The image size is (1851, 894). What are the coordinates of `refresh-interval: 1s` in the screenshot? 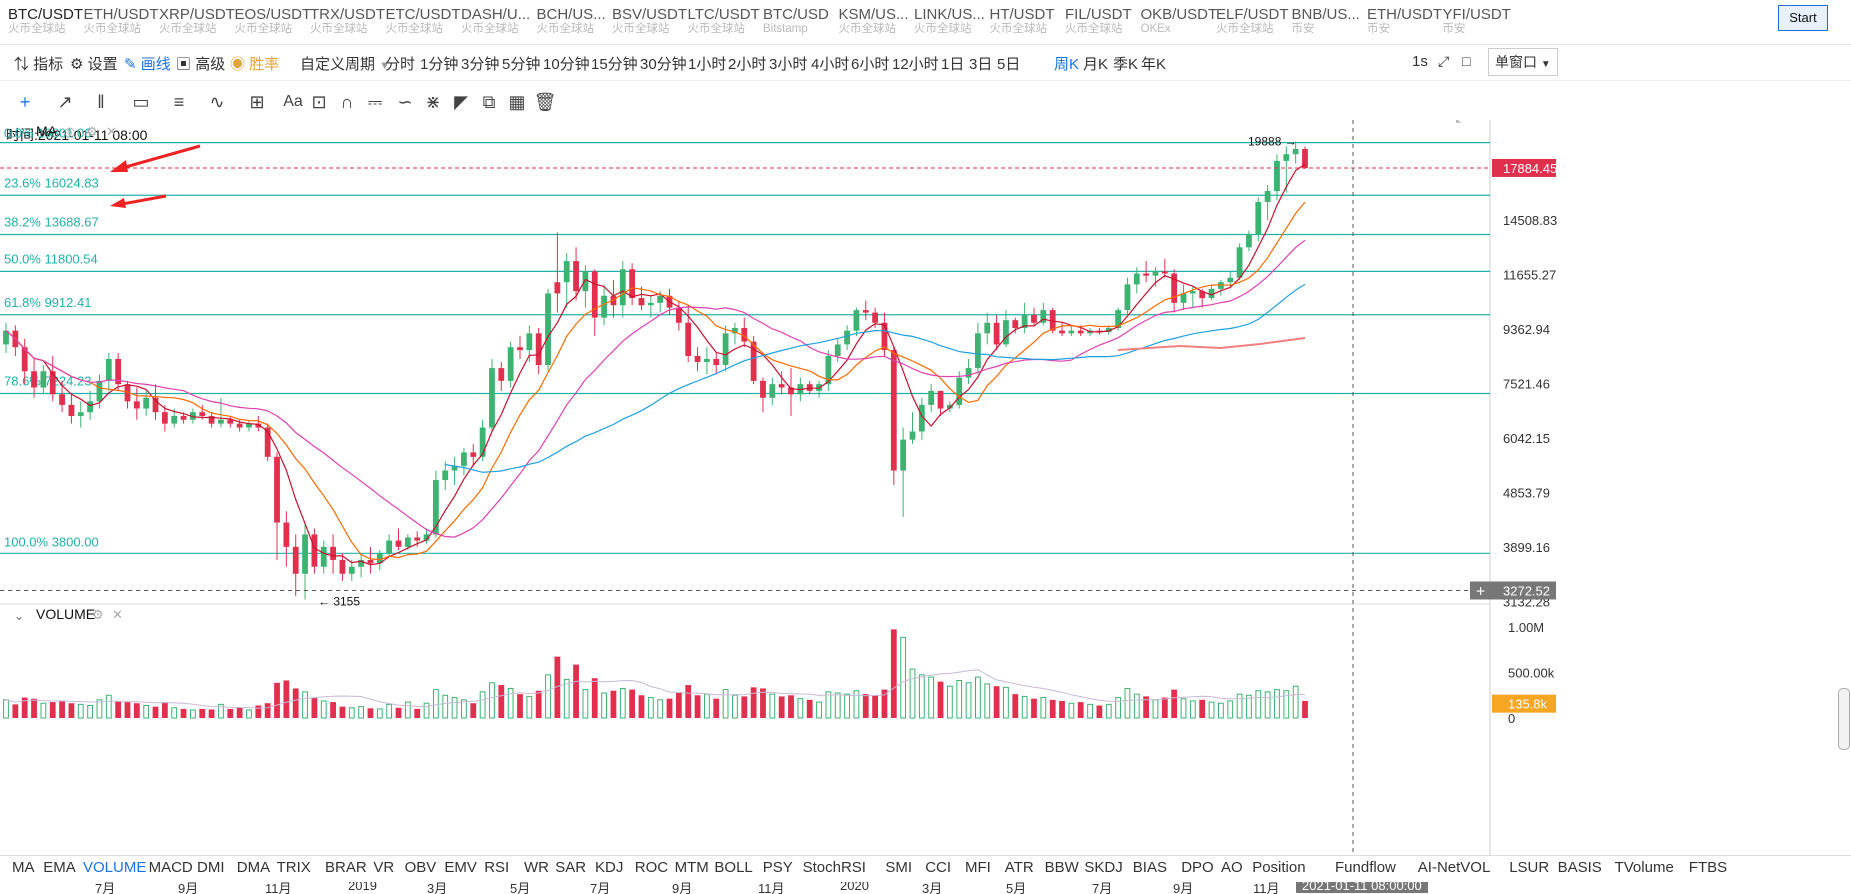 It's located at (1420, 61).